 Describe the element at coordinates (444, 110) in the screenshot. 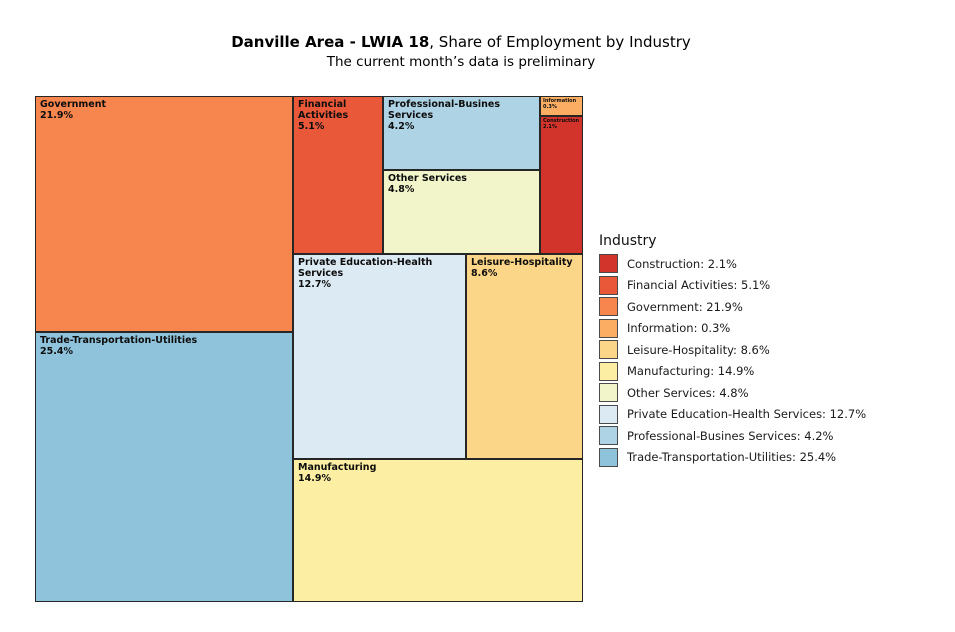

I see `tile-industry-name: Professional-Busines Services` at that location.